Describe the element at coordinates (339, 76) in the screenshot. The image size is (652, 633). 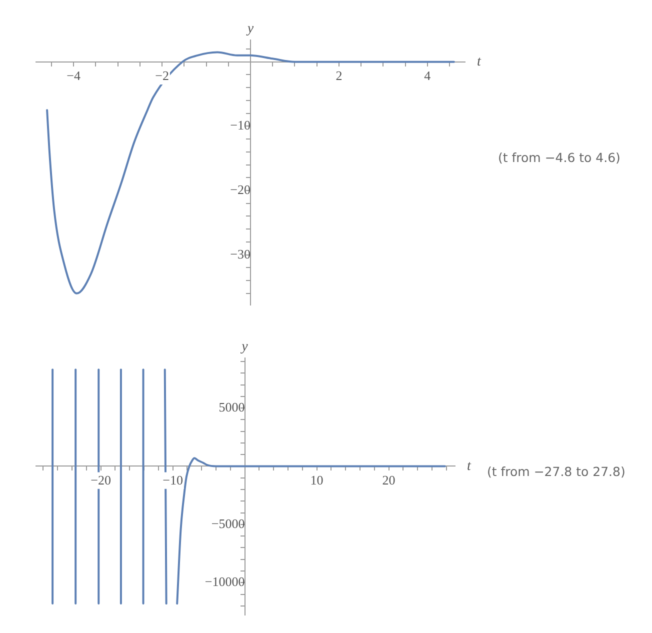
I see `x-tick-label: 2` at that location.